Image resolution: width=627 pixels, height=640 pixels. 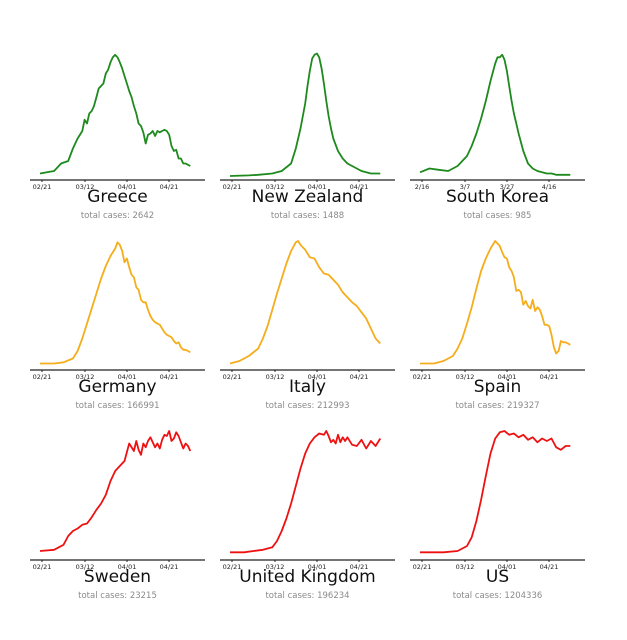 What do you see at coordinates (117, 197) in the screenshot?
I see `country-title: Greece` at bounding box center [117, 197].